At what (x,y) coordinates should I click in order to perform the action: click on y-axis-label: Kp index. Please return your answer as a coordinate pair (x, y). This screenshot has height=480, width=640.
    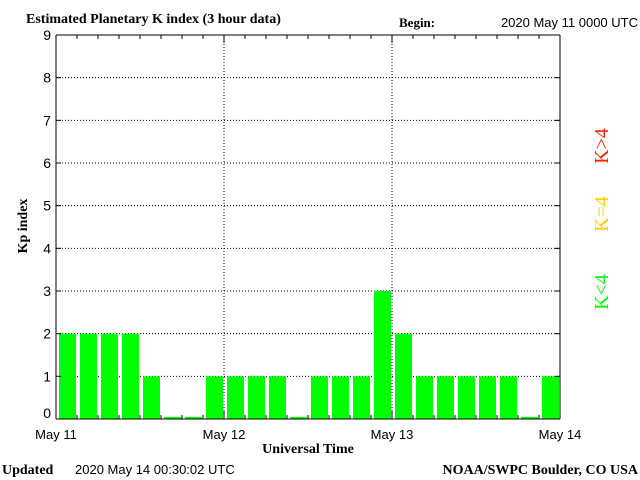
    Looking at the image, I should click on (23, 226).